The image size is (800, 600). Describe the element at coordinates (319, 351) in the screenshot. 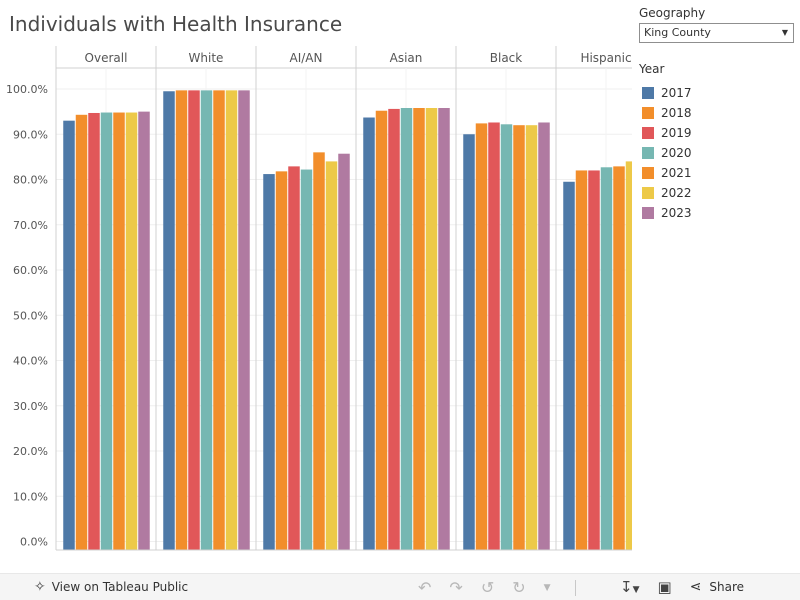

I see `bar-ai-an-2021` at that location.